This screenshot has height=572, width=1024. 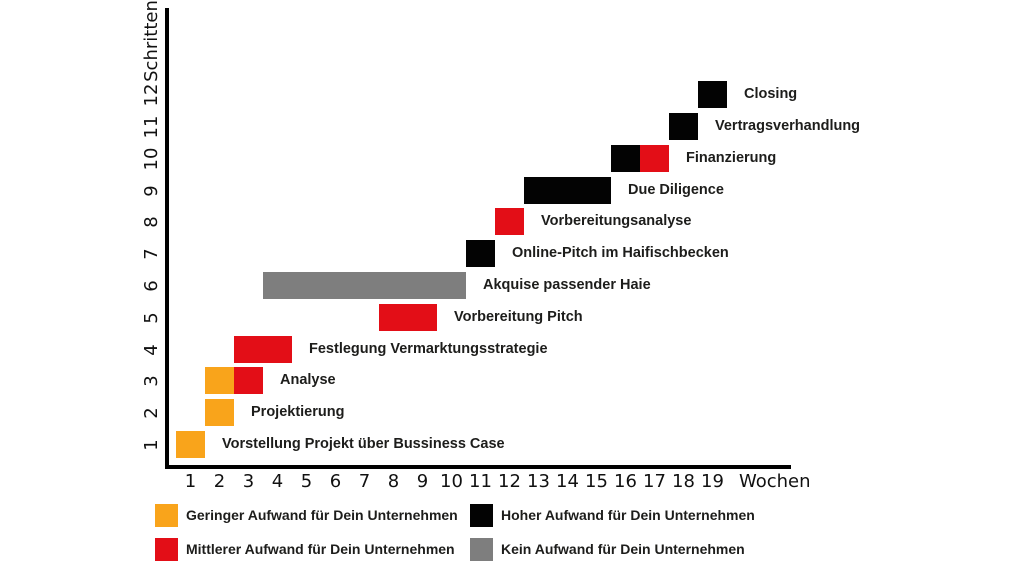 What do you see at coordinates (676, 190) in the screenshot?
I see `task-label: Due Diligence` at bounding box center [676, 190].